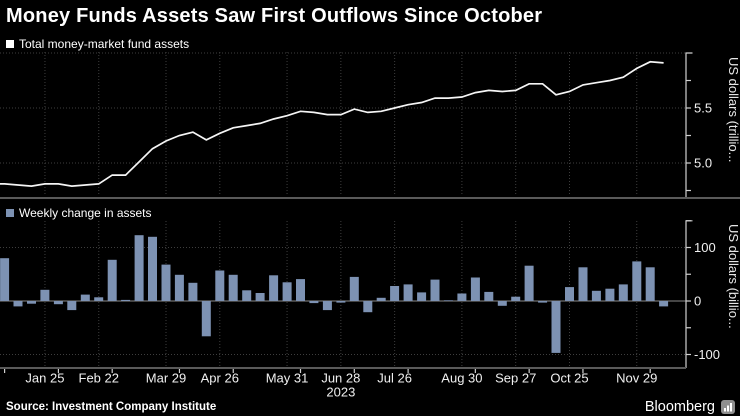 Image resolution: width=740 pixels, height=416 pixels. I want to click on legend-swatch-white, so click(10, 44).